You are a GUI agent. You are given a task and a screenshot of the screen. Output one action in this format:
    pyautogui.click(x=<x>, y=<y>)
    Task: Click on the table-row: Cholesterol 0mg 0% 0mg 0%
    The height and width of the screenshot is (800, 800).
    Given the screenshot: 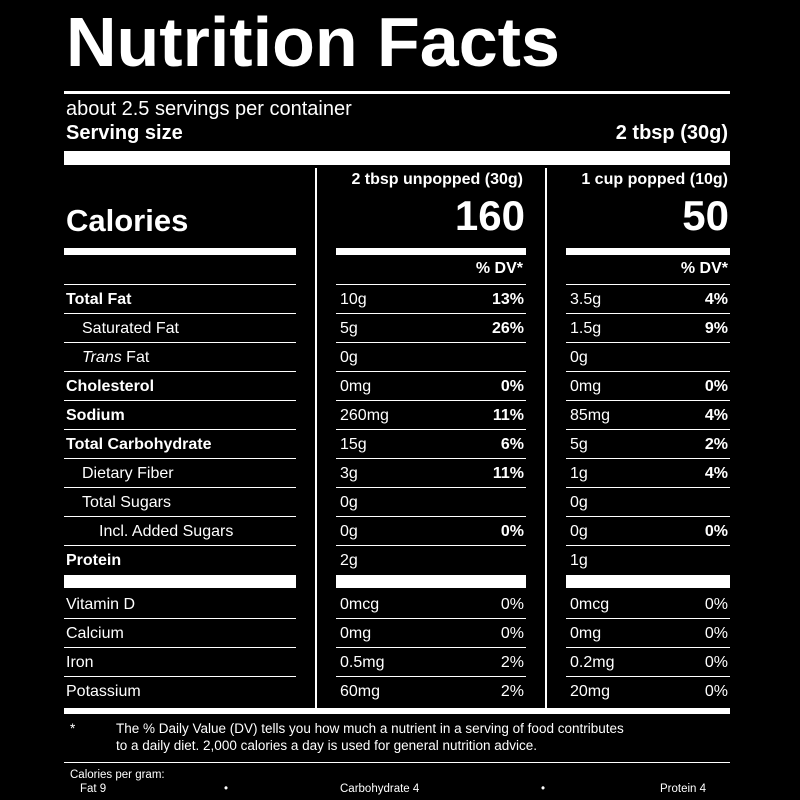 What is the action you would take?
    pyautogui.click(x=400, y=386)
    